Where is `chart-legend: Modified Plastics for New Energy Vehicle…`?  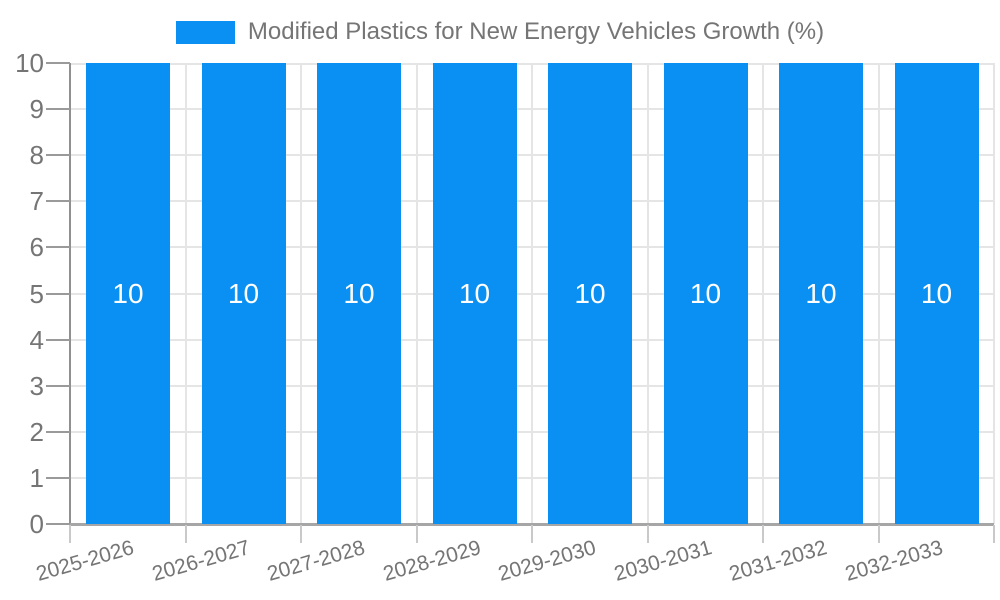
chart-legend: Modified Plastics for New Energy Vehicle… is located at coordinates (500, 32).